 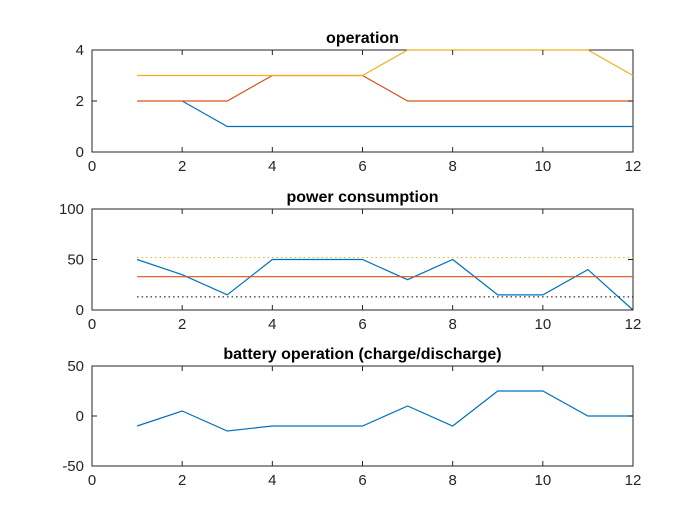 I want to click on y-tick-label: 100, so click(x=71, y=209).